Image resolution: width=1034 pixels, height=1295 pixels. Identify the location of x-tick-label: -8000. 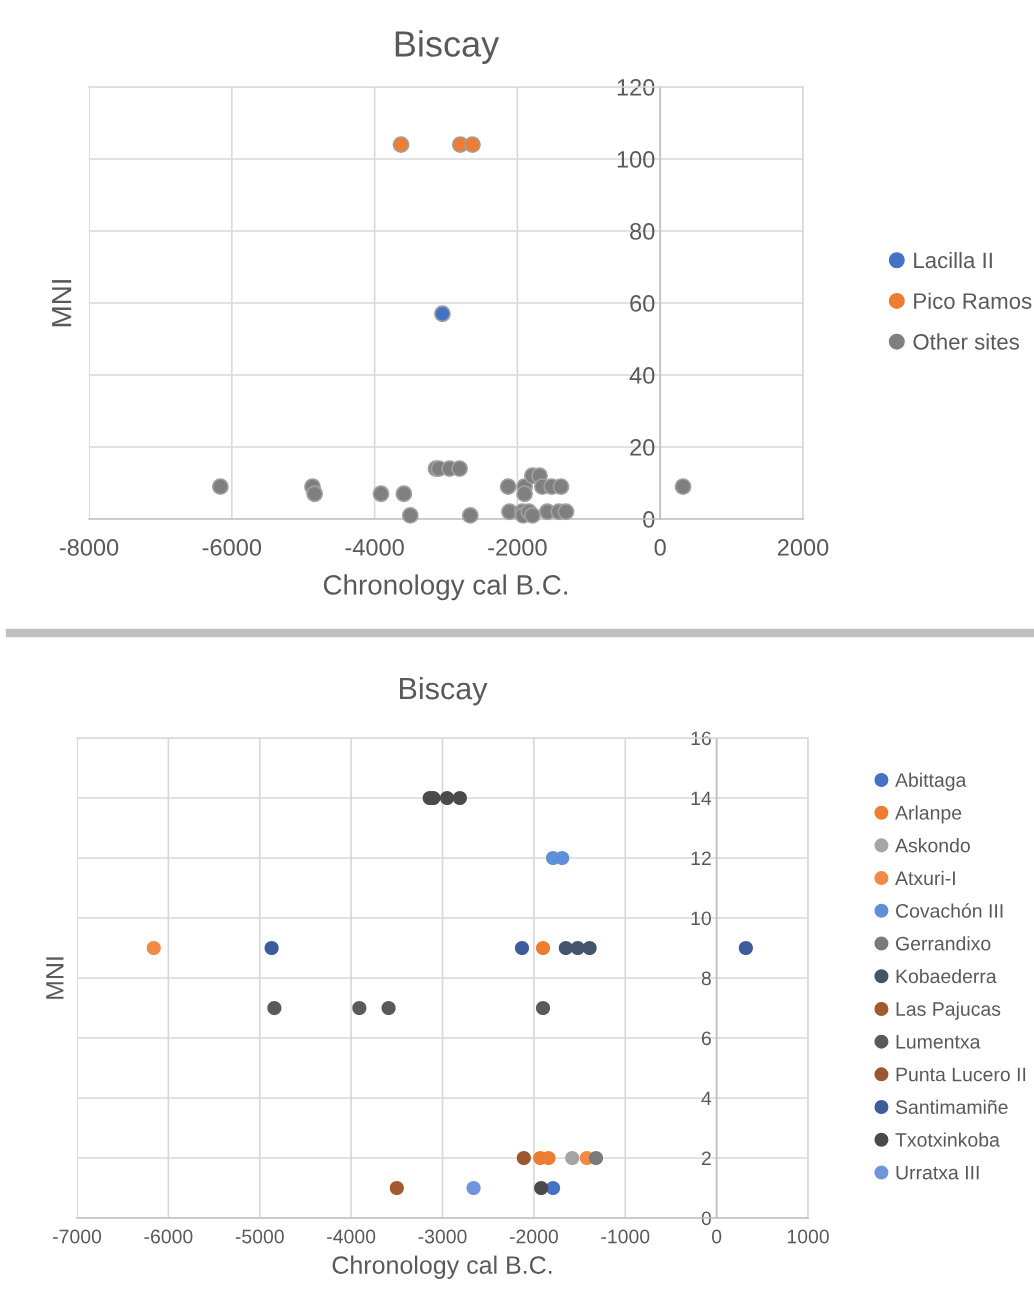
(89, 547).